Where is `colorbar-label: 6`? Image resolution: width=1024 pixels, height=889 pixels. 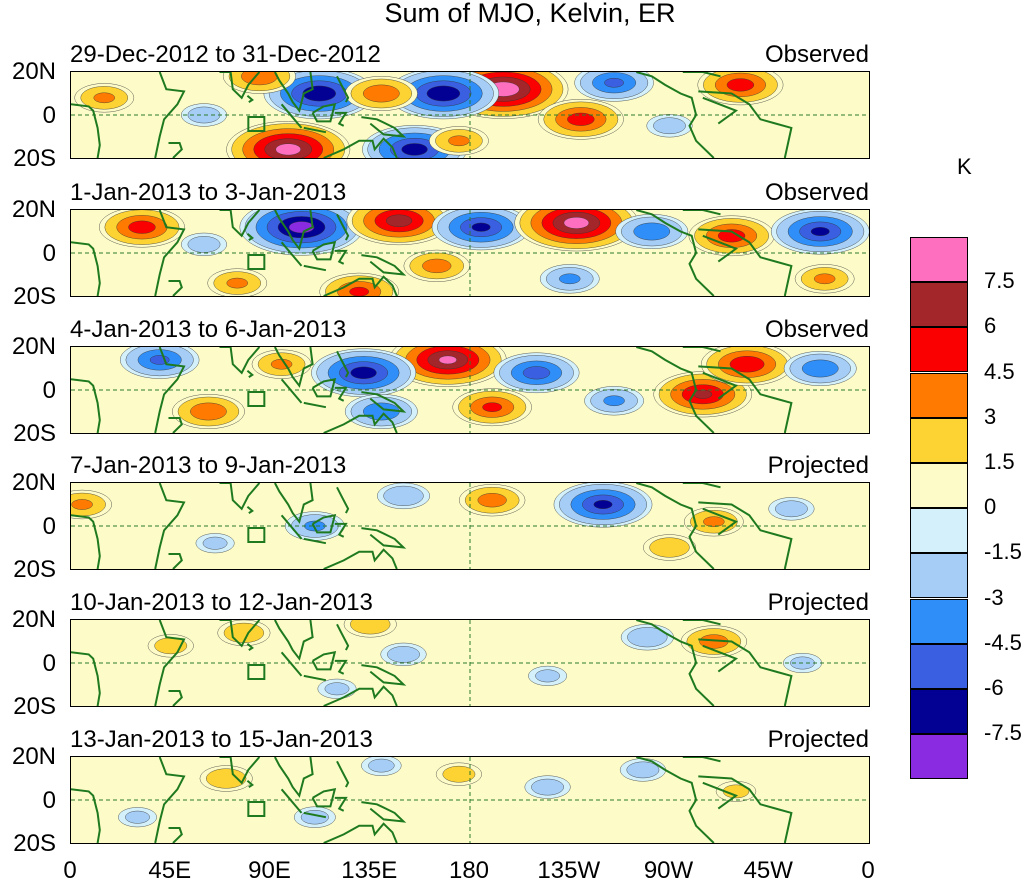
colorbar-label: 6 is located at coordinates (990, 326).